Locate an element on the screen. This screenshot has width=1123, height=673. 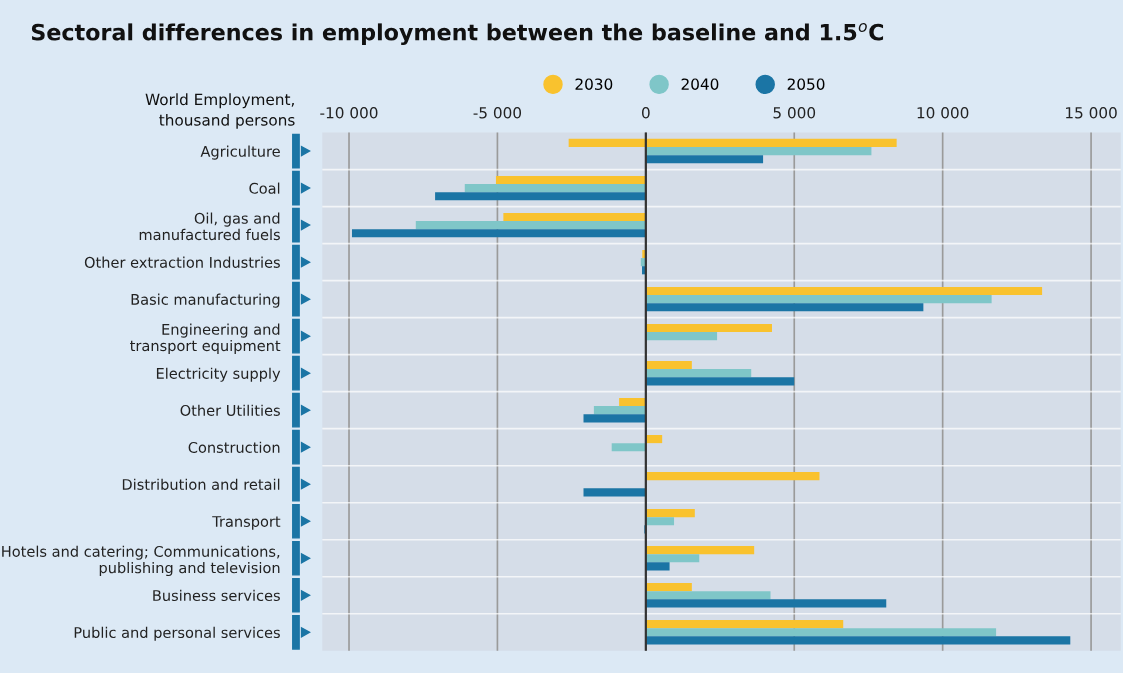
legend-label: 2040 is located at coordinates (700, 84).